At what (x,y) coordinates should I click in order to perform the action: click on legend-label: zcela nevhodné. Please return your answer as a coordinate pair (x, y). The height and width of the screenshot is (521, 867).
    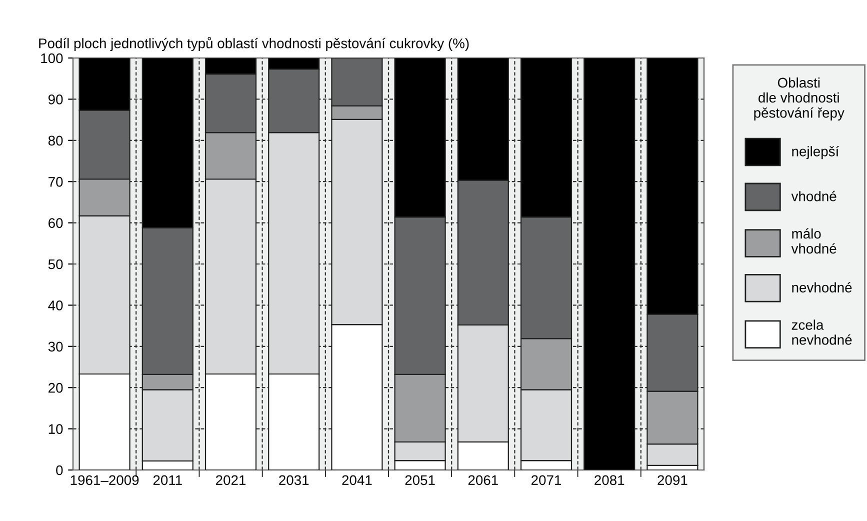
    Looking at the image, I should click on (822, 332).